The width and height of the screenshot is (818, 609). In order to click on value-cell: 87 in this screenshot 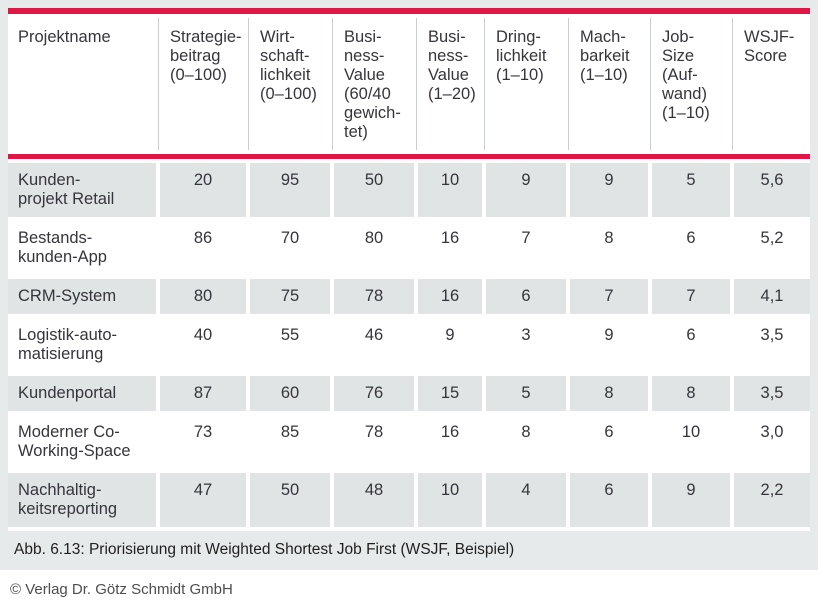, I will do `click(203, 393)`.